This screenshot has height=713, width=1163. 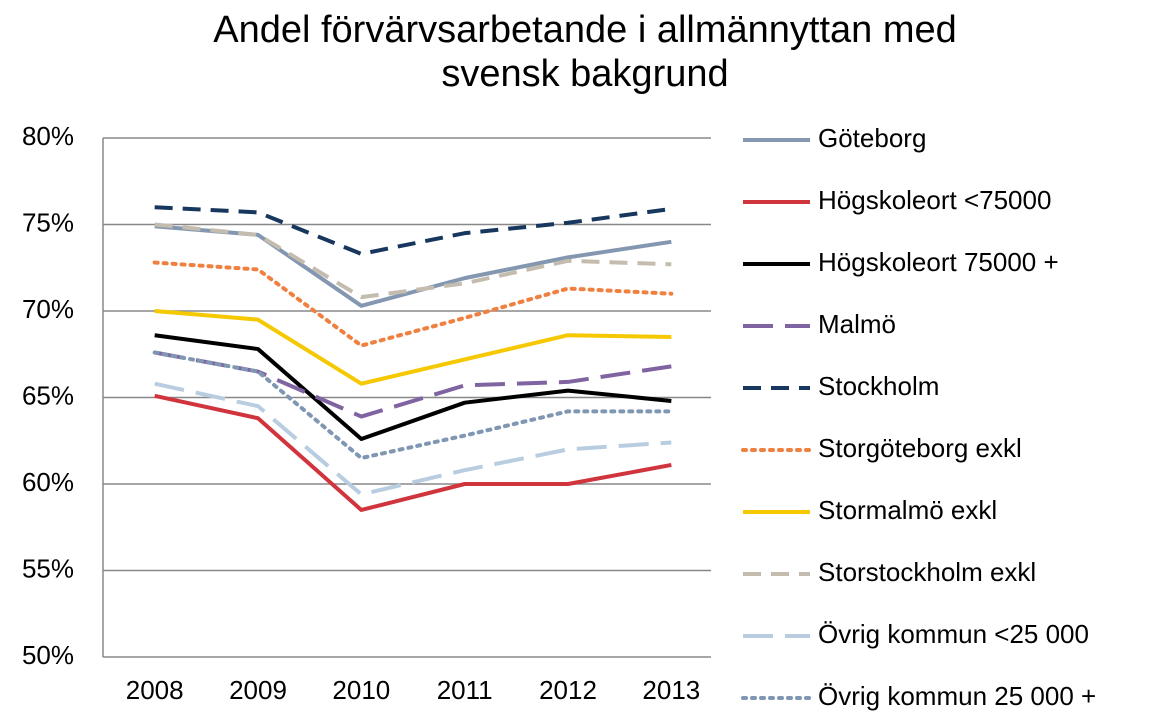 I want to click on x-tick-label: 2008, so click(x=155, y=690).